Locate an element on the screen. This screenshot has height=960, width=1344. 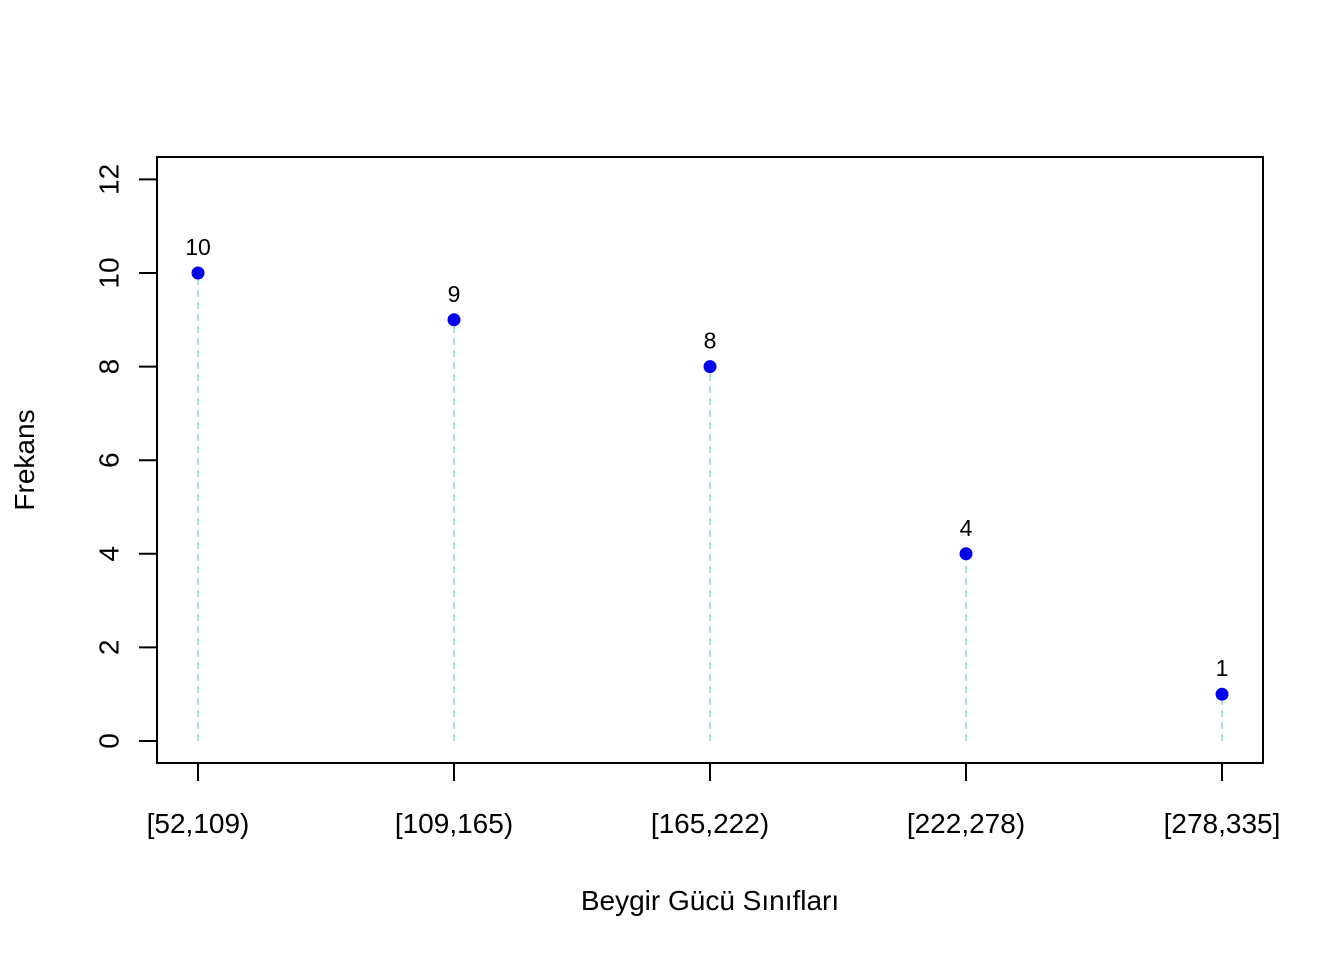
x-tick-label: [278,335] is located at coordinates (1222, 823).